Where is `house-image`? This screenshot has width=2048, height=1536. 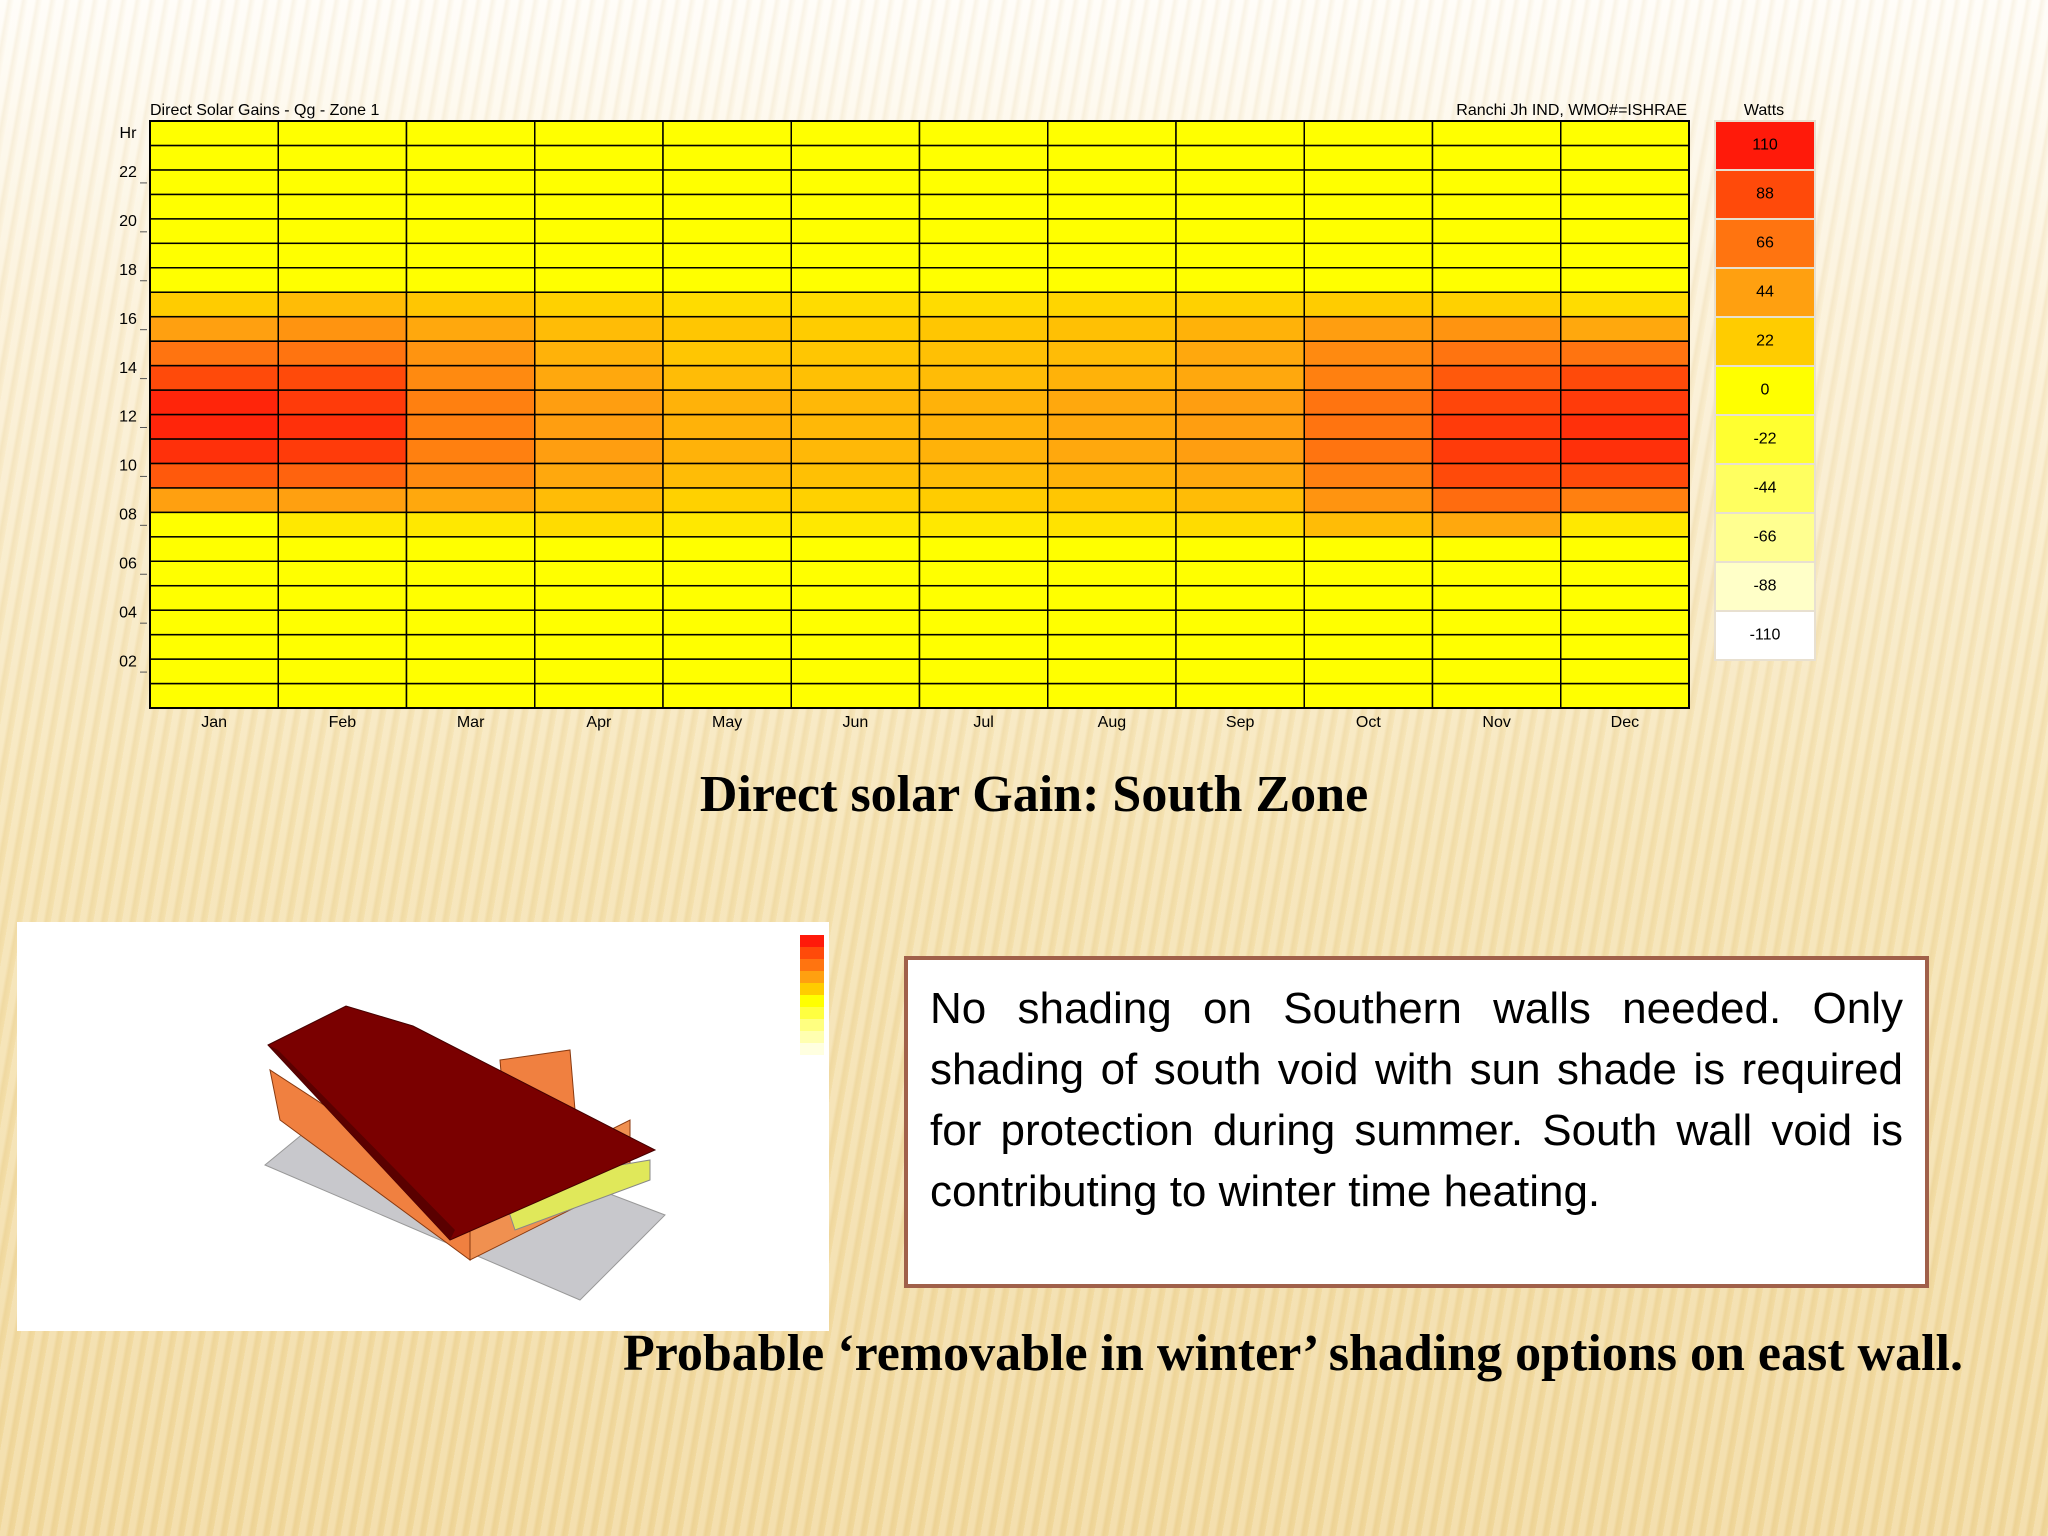 house-image is located at coordinates (423, 1126).